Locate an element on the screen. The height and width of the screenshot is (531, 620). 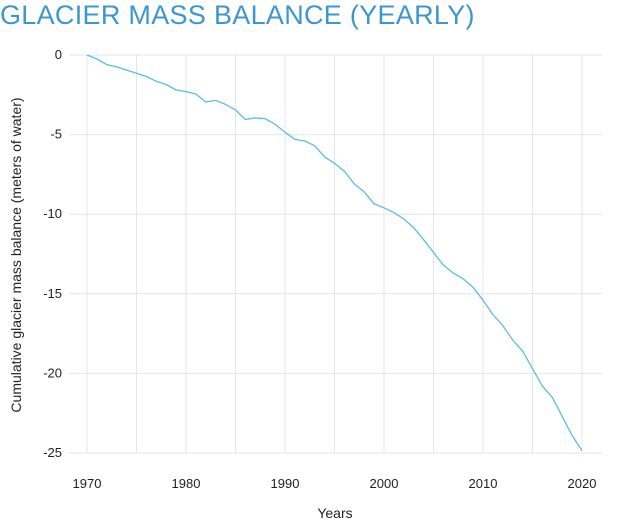
x-tick-label: 2000 is located at coordinates (384, 483).